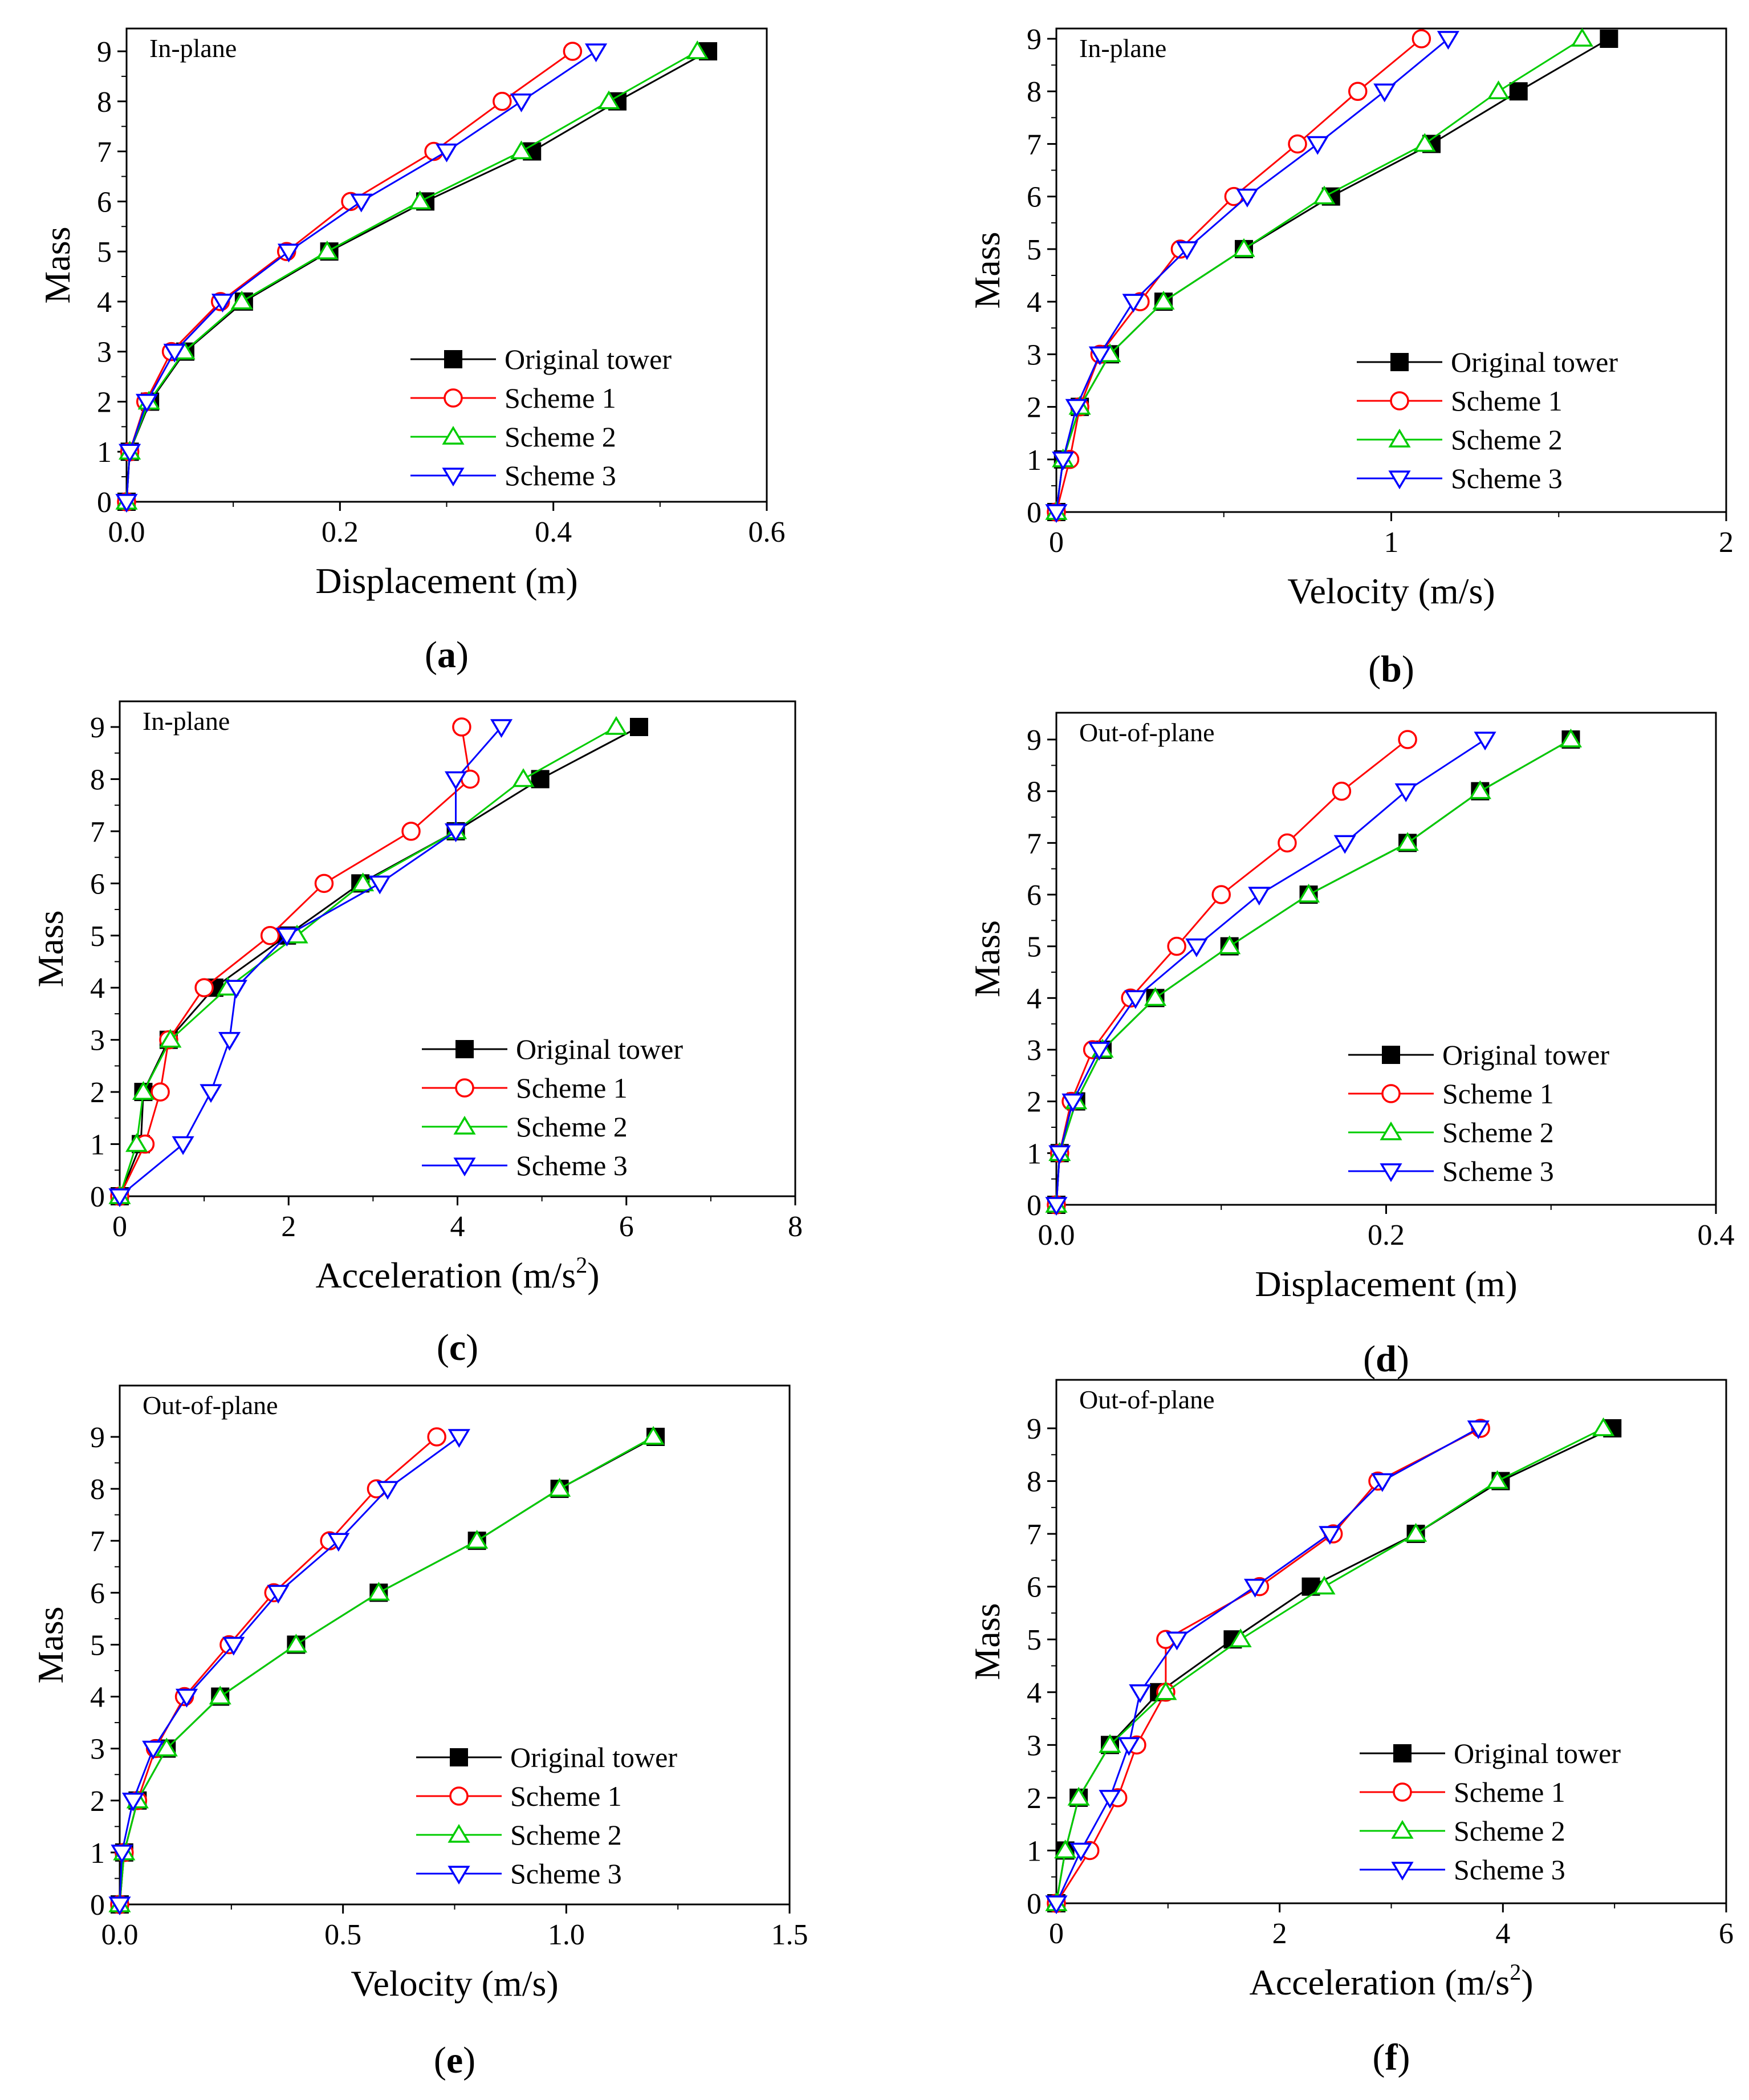 The height and width of the screenshot is (2100, 1749). What do you see at coordinates (1391, 591) in the screenshot?
I see `x-axis-title: Velocity (m/s)` at bounding box center [1391, 591].